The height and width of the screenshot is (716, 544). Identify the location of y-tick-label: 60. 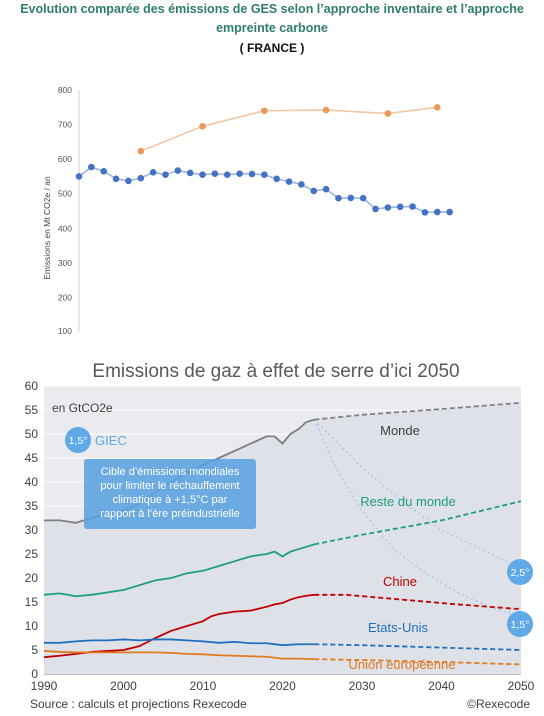
(32, 386).